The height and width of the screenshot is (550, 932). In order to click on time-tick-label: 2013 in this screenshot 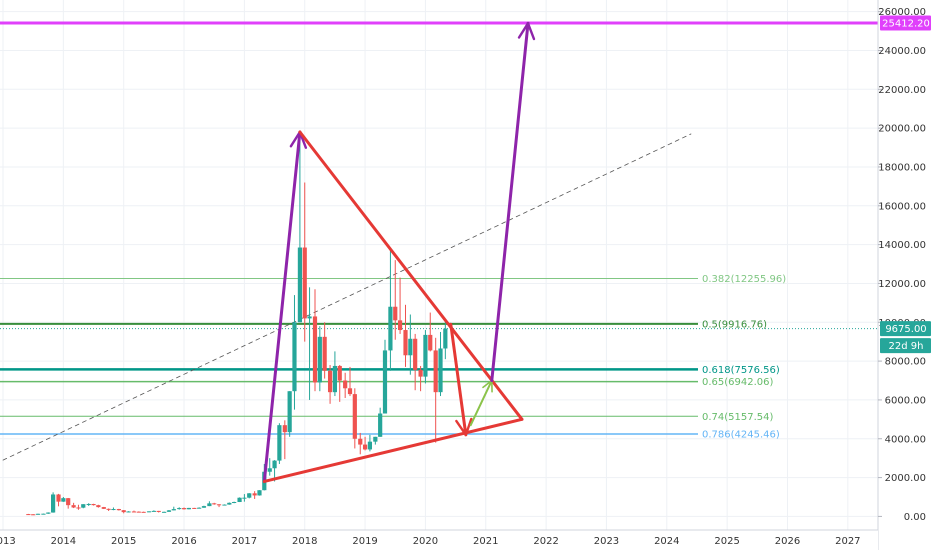, I will do `click(8, 541)`.